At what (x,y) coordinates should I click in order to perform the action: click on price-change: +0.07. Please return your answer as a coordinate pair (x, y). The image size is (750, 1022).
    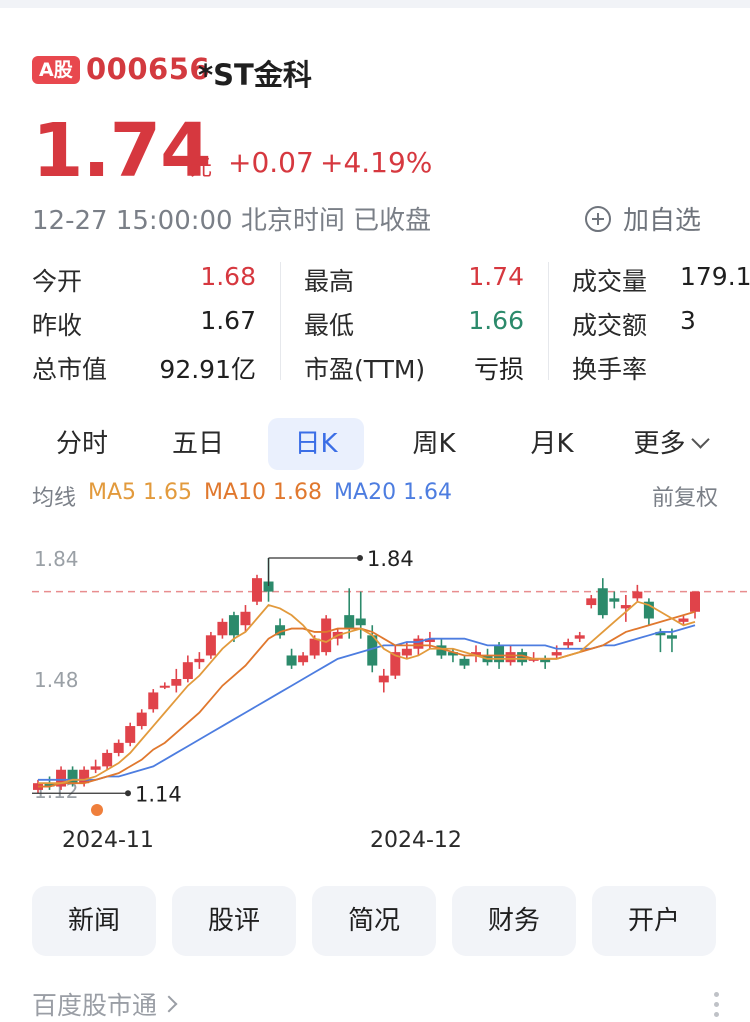
    Looking at the image, I should click on (271, 162).